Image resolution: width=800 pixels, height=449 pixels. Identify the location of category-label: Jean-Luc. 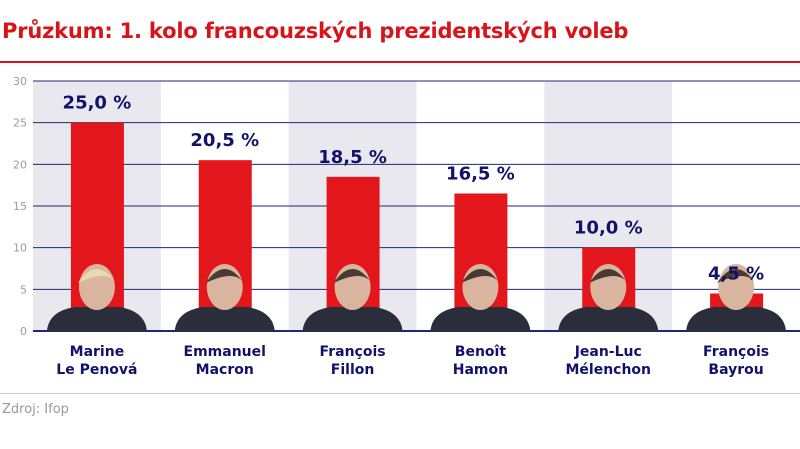
(608, 352).